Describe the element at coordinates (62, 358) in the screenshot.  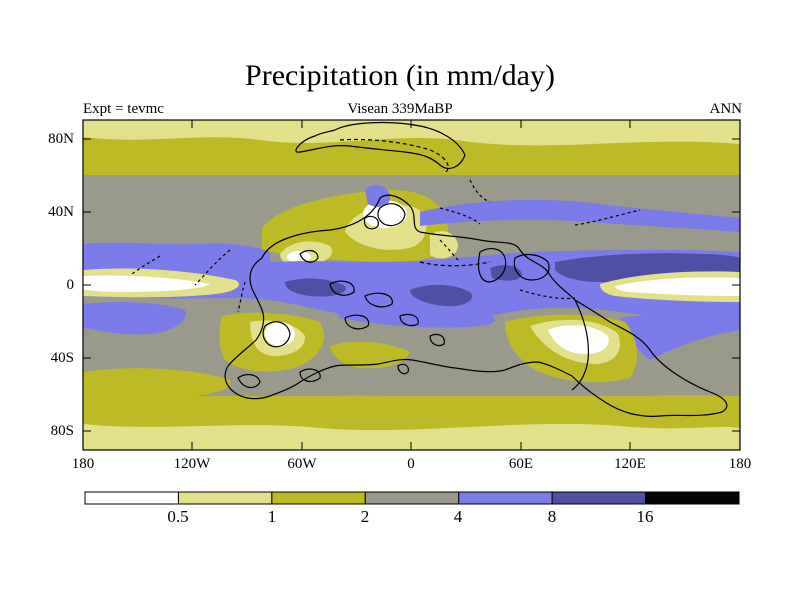
I see `ytick-label-40s: 40S` at that location.